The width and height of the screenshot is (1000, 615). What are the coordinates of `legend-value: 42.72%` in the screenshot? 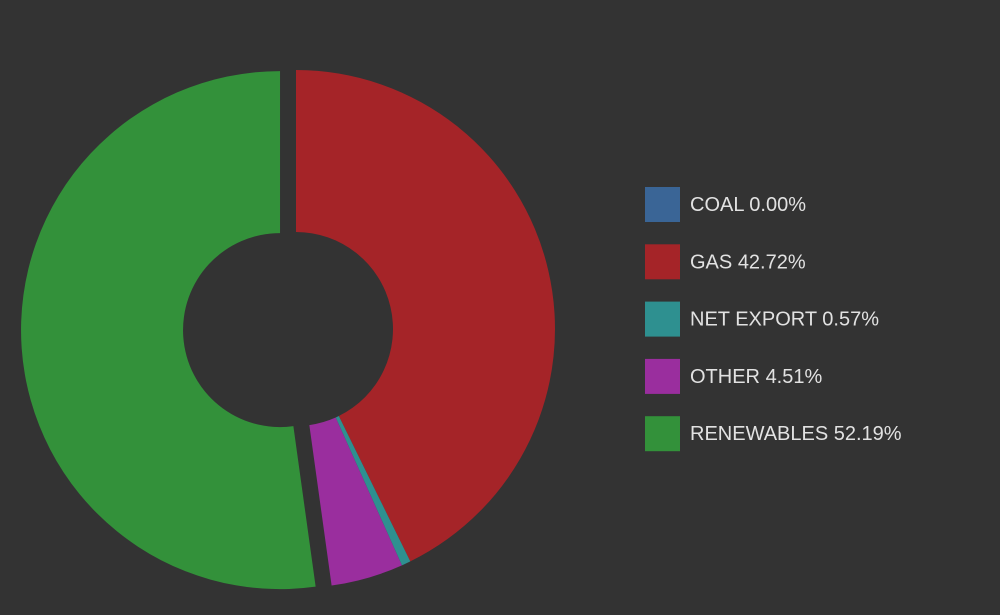 It's located at (772, 263).